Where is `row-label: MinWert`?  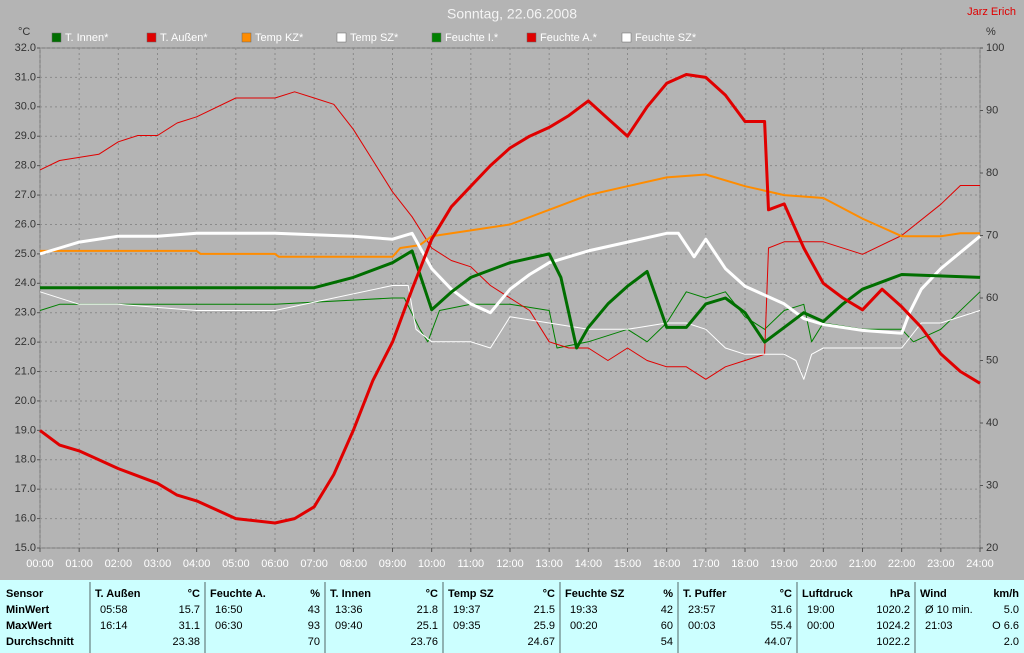
row-label: MinWert is located at coordinates (28, 610).